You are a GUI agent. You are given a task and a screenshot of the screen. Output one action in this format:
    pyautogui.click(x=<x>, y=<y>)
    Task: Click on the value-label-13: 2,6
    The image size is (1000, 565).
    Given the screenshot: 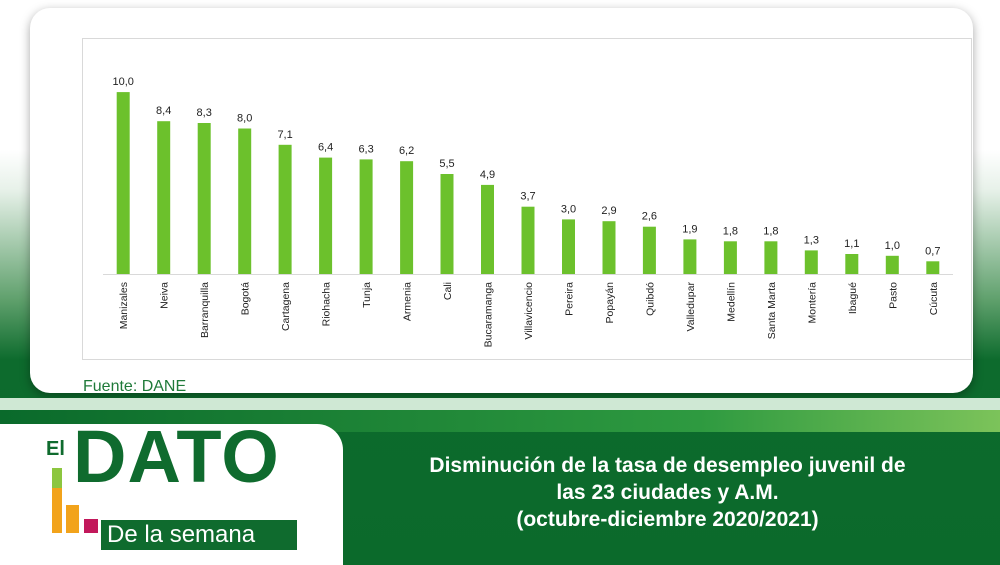 What is the action you would take?
    pyautogui.click(x=649, y=217)
    